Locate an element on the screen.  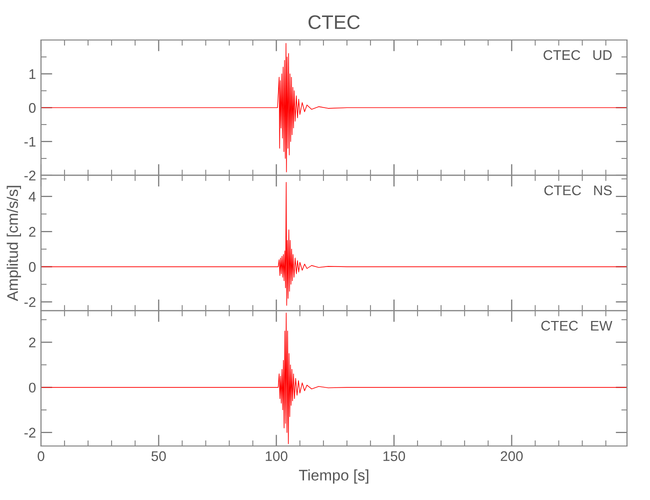
annotation: CTEC EW is located at coordinates (576, 325).